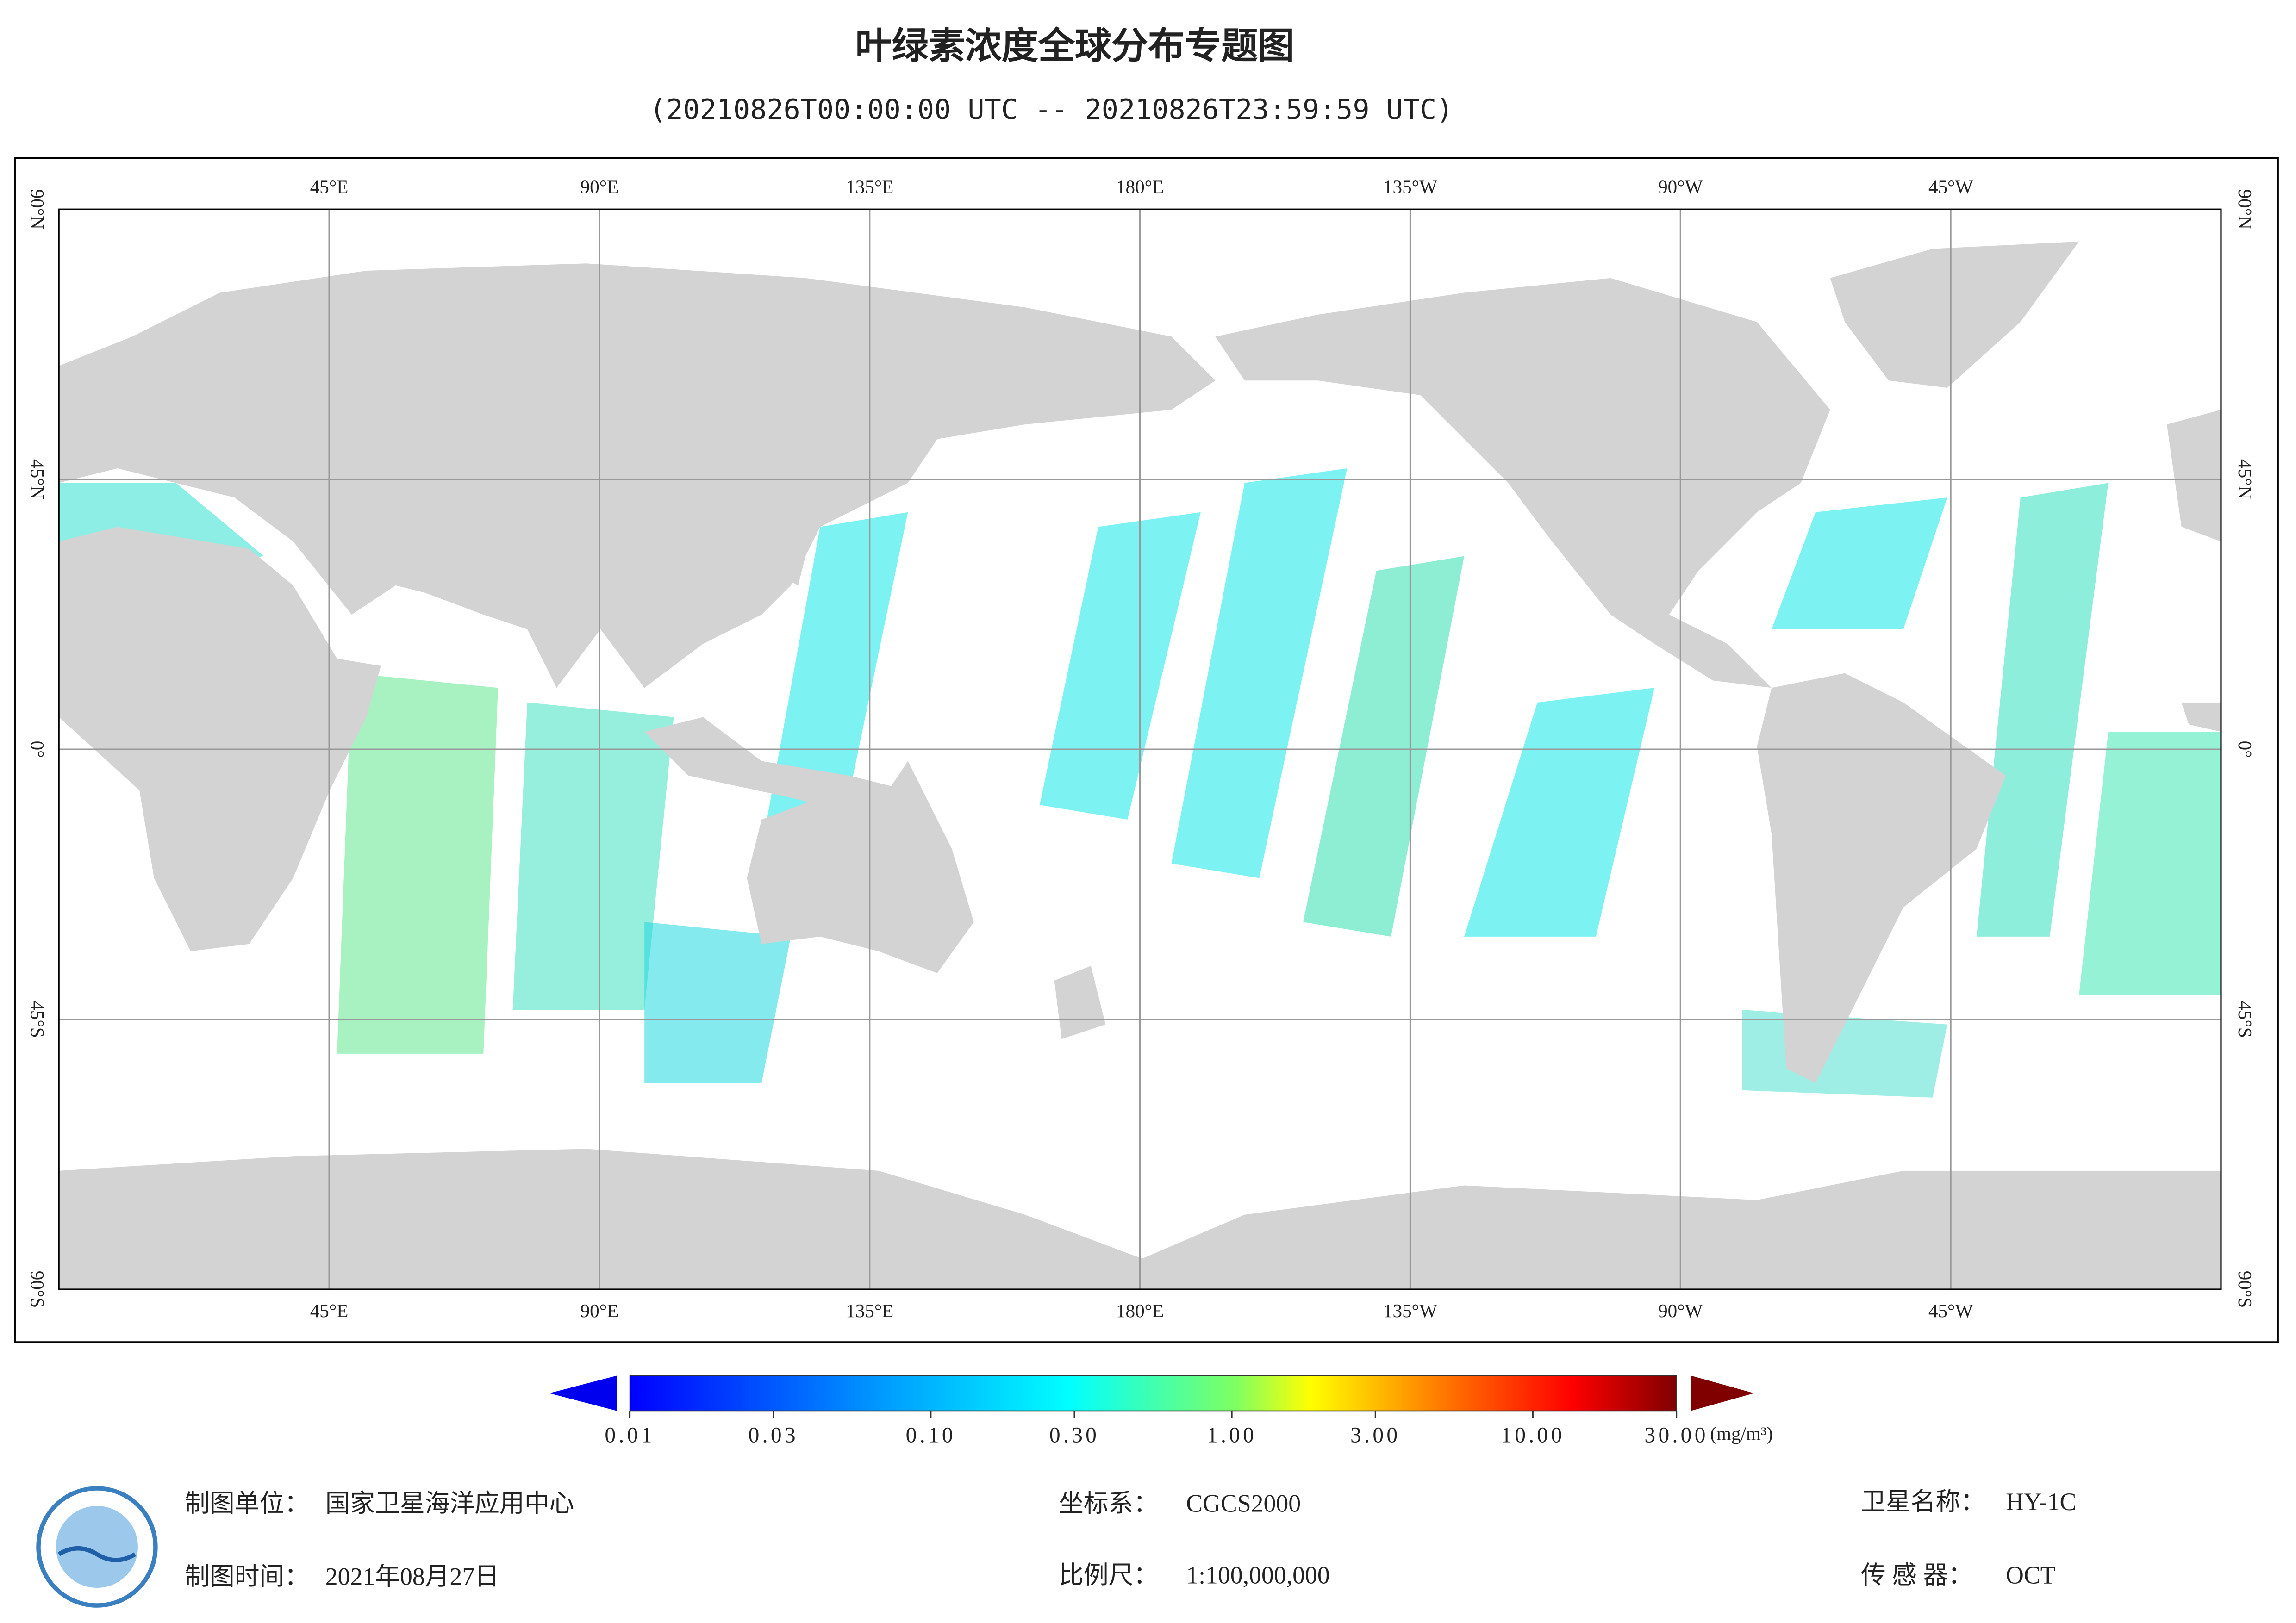 The image size is (2296, 1623). I want to click on logo-wave, so click(97, 1554).